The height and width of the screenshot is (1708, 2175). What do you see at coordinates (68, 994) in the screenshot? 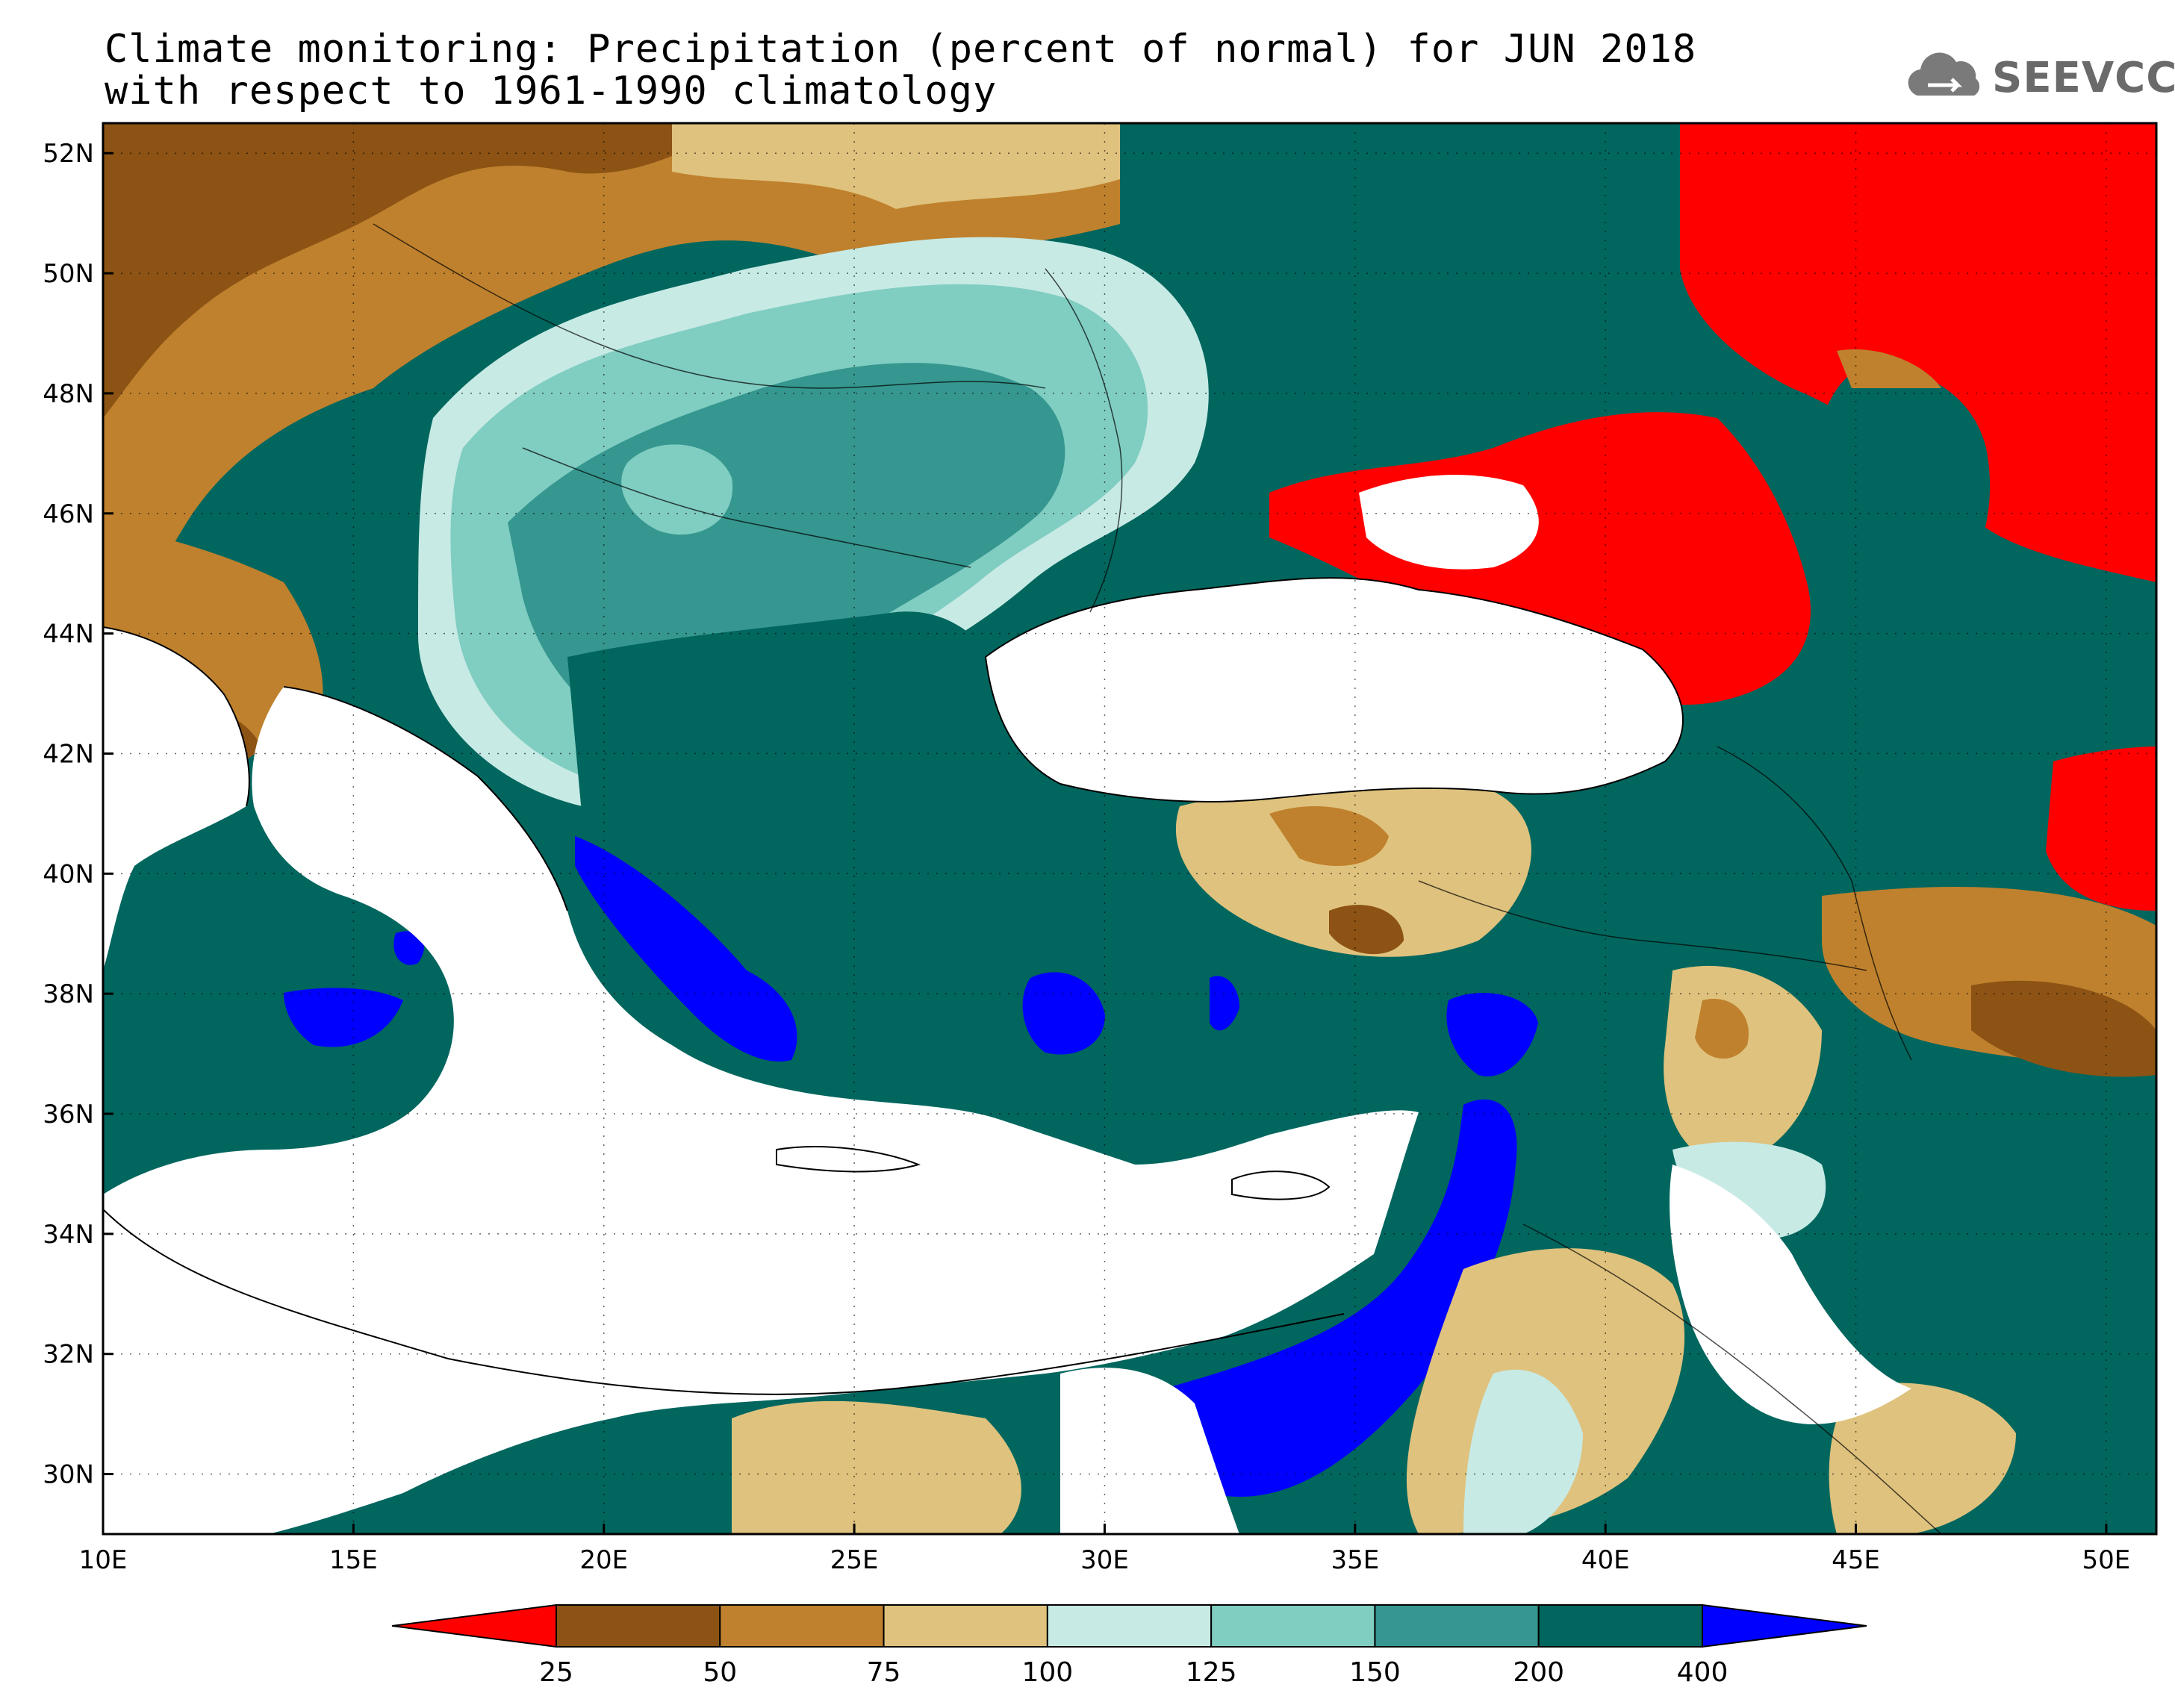
I see `lat-tick-label: 38N` at bounding box center [68, 994].